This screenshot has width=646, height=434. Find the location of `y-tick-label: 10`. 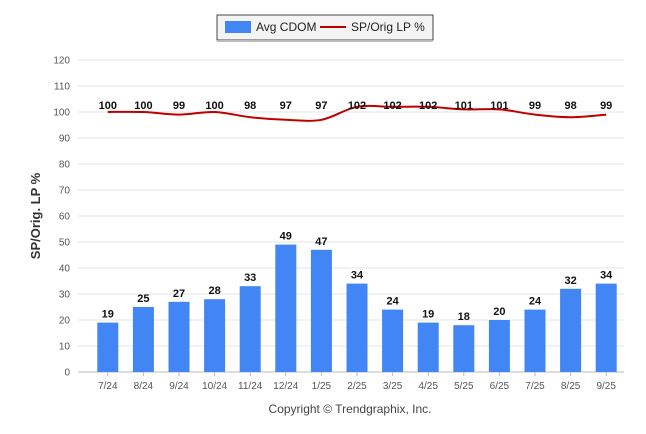

y-tick-label: 10 is located at coordinates (65, 347).